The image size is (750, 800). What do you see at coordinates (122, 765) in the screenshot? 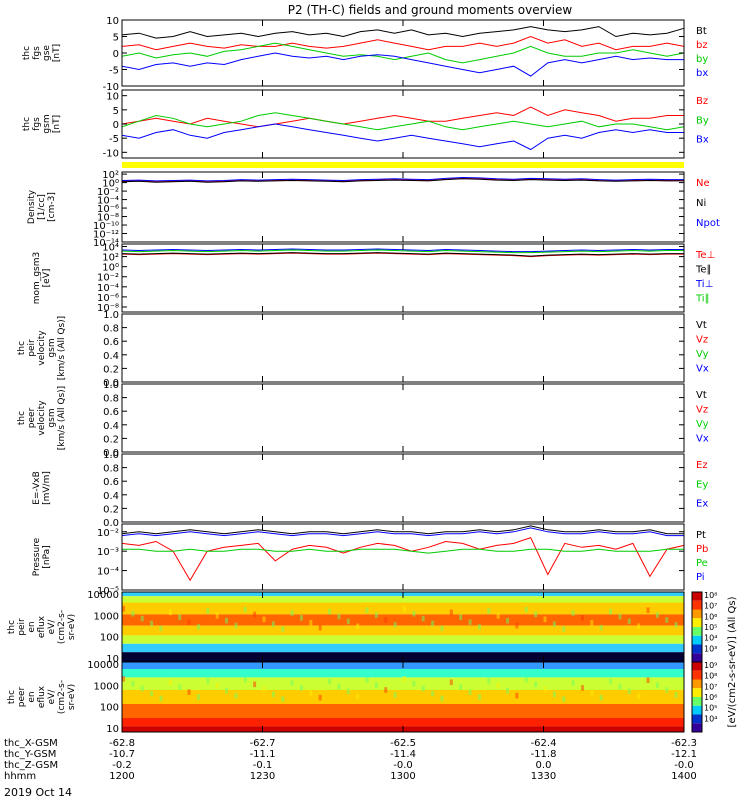
I see `xaxis-row-value: -0.2` at bounding box center [122, 765].